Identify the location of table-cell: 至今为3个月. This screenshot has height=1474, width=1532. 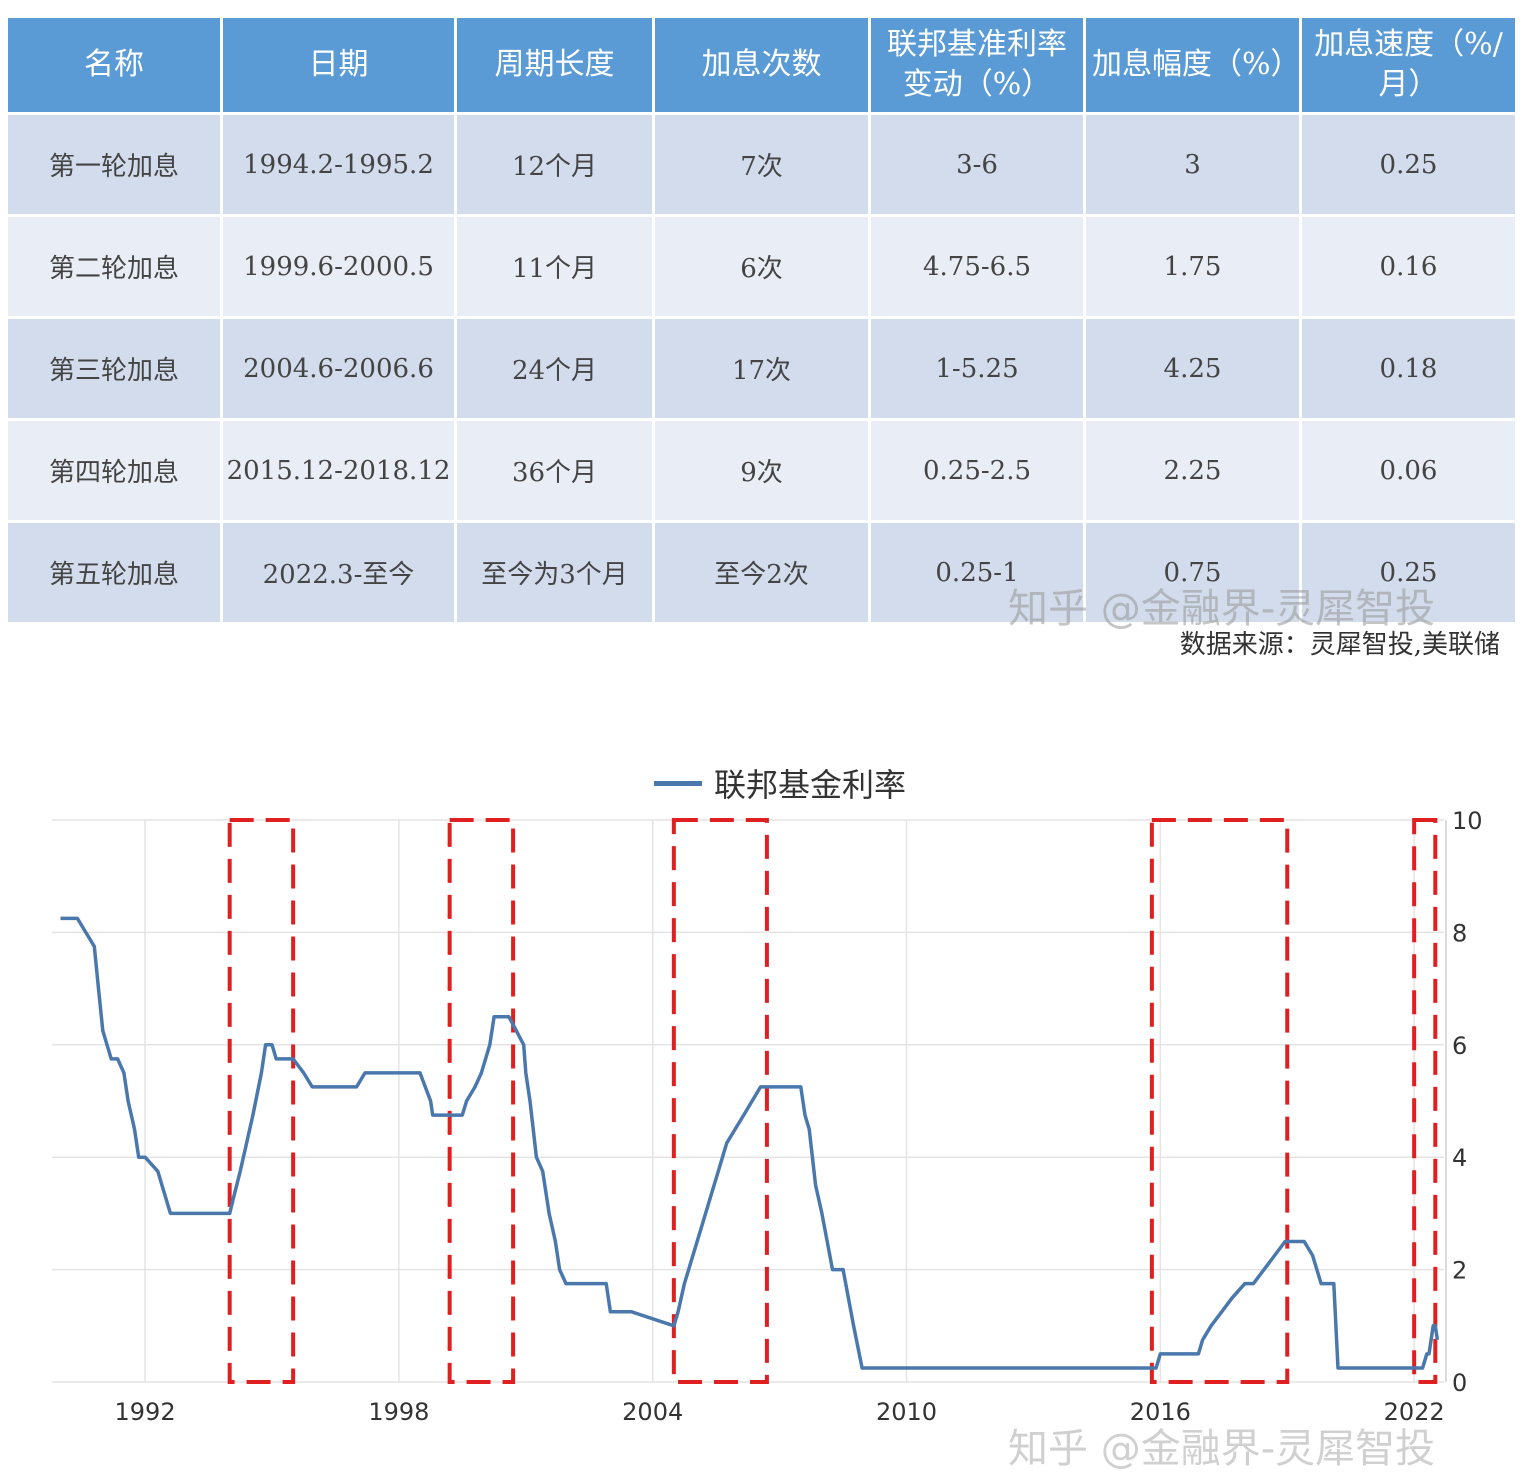
(554, 572).